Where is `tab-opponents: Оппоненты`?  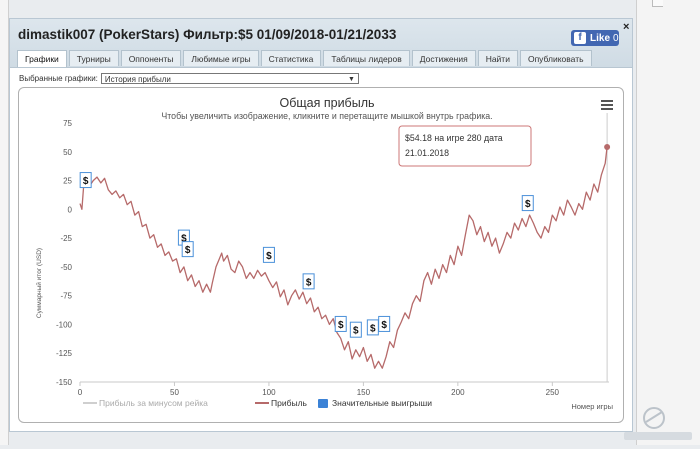
tab-opponents: Оппоненты is located at coordinates (151, 58).